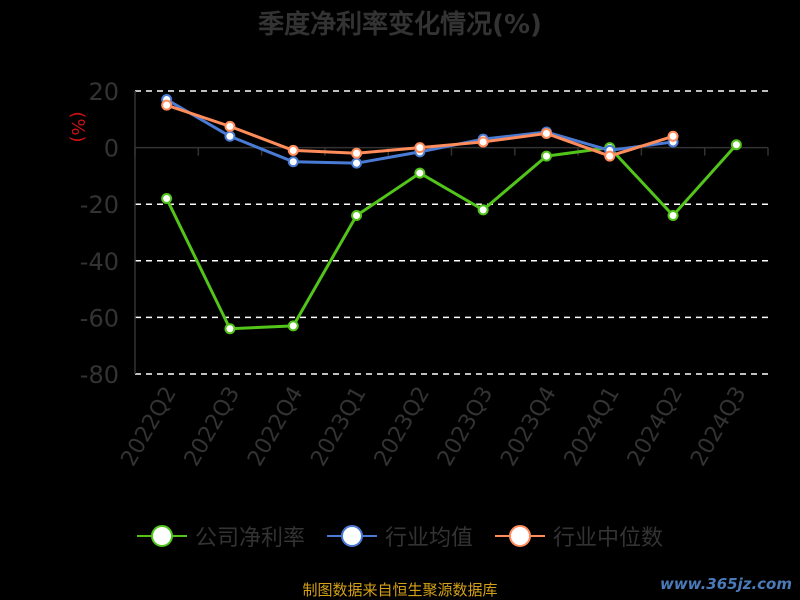 The width and height of the screenshot is (800, 600). Describe the element at coordinates (338, 427) in the screenshot. I see `x-tick-label: 2023Q1` at that location.